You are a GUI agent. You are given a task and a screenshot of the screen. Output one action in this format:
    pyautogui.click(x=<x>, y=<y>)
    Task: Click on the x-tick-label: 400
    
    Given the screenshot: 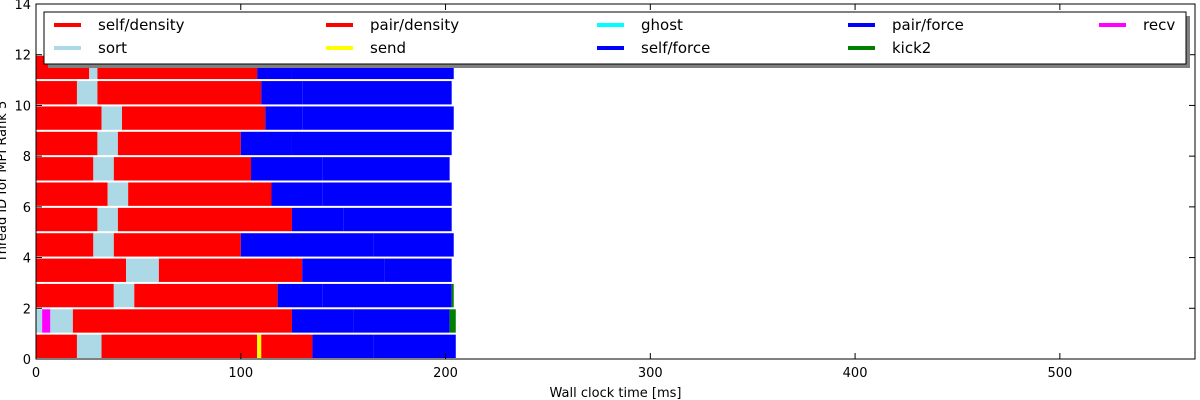 What is the action you would take?
    pyautogui.click(x=855, y=373)
    